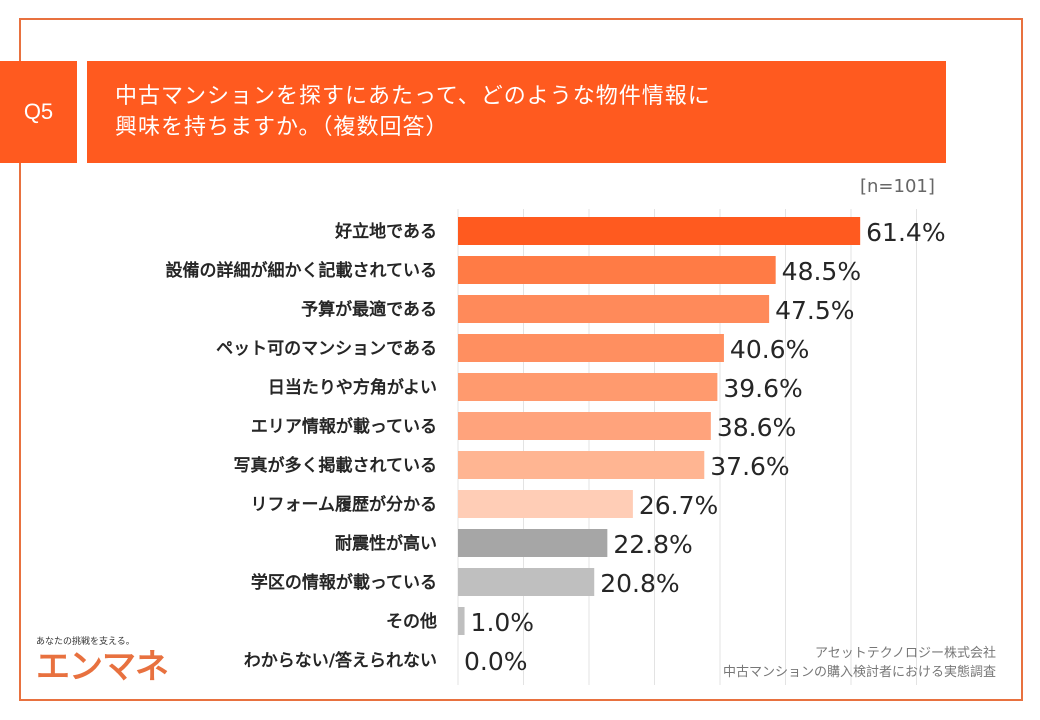 Image resolution: width=1040 pixels, height=720 pixels. What do you see at coordinates (344, 504) in the screenshot?
I see `category-label: リフォーム履歴が分かる` at bounding box center [344, 504].